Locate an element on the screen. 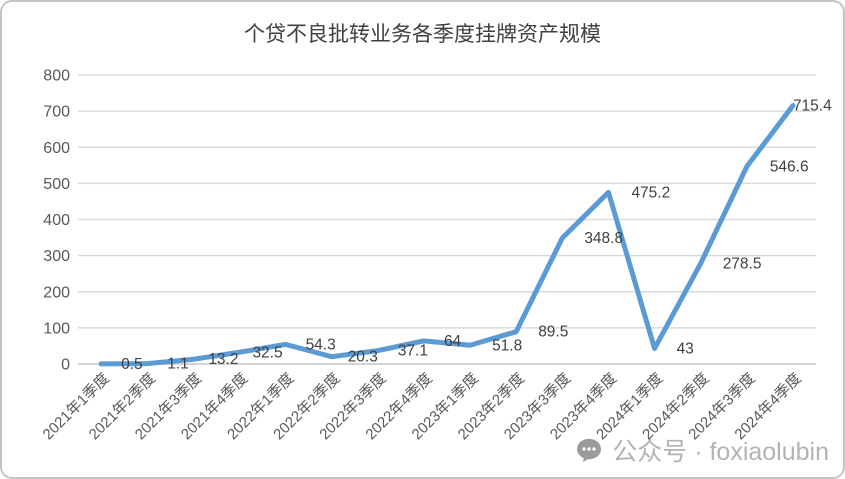  y-tick-label: 200 is located at coordinates (56, 292).